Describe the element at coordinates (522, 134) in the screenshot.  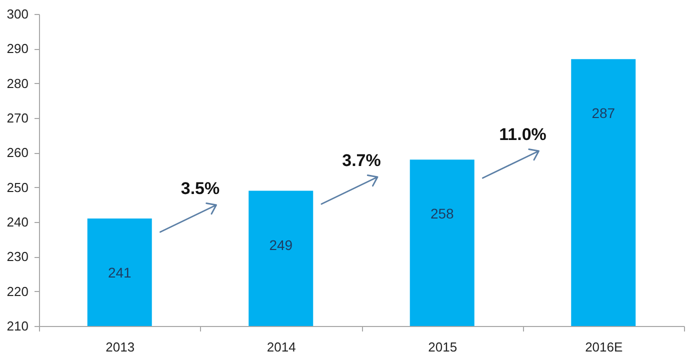
I see `annotation: 11.0%` at that location.